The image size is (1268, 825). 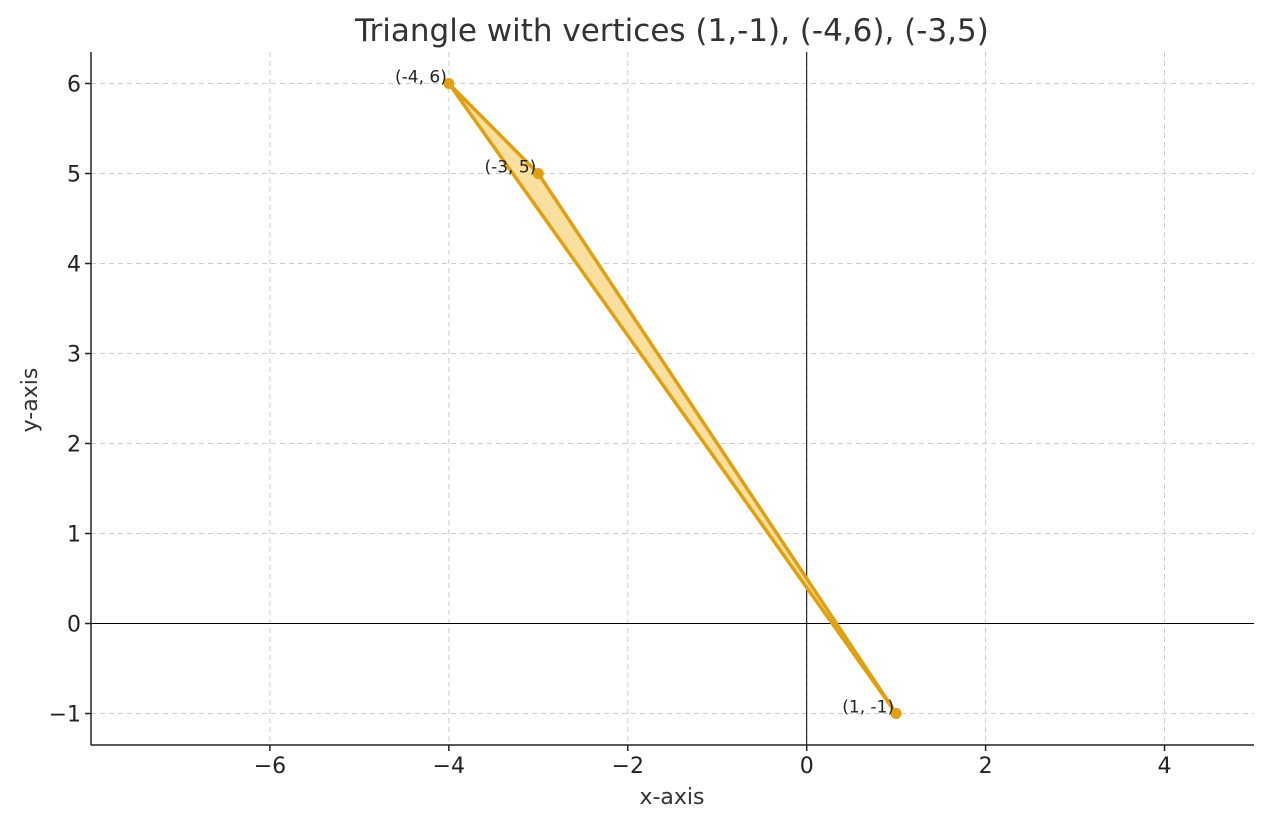 I want to click on y-tick-label: 4, so click(x=74, y=265).